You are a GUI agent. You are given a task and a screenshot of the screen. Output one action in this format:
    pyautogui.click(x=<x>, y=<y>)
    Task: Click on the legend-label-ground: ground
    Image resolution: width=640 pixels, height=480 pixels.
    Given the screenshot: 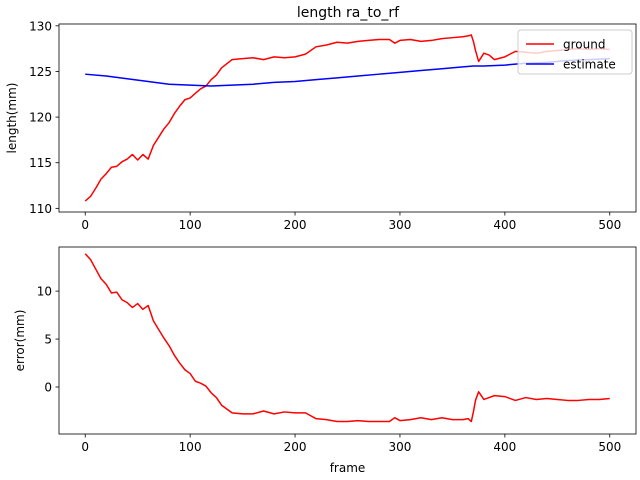 What is the action you would take?
    pyautogui.click(x=584, y=45)
    